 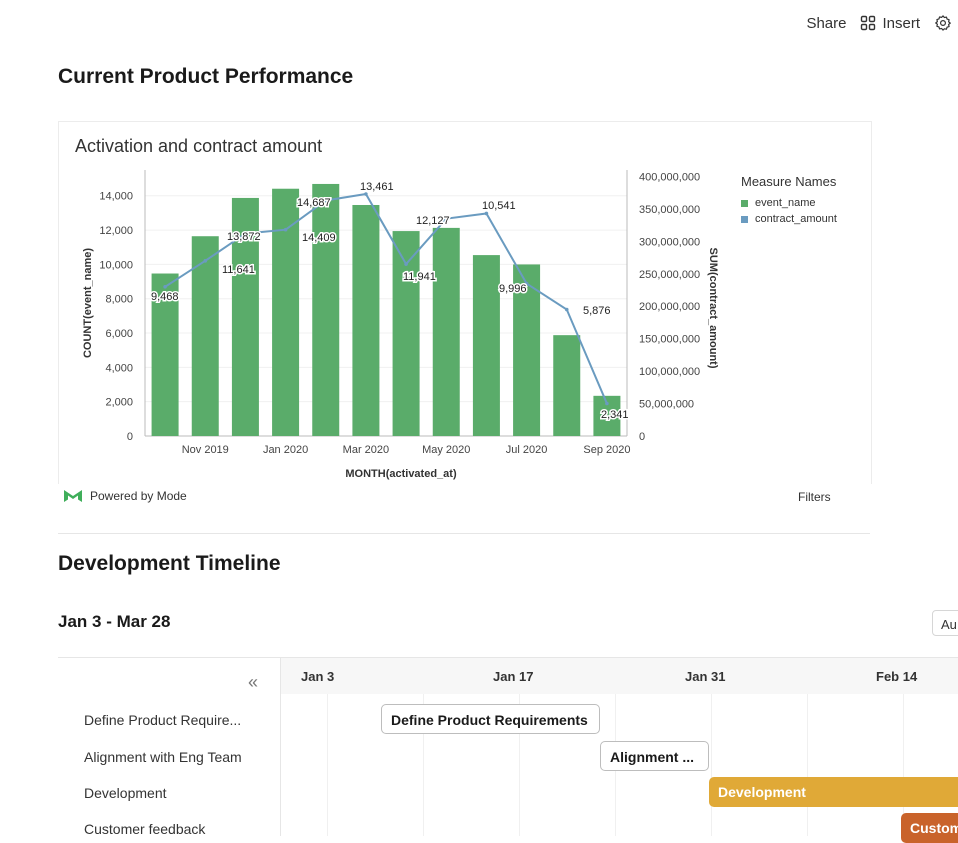 What do you see at coordinates (464, 533) in the screenshot?
I see `section-divider` at bounding box center [464, 533].